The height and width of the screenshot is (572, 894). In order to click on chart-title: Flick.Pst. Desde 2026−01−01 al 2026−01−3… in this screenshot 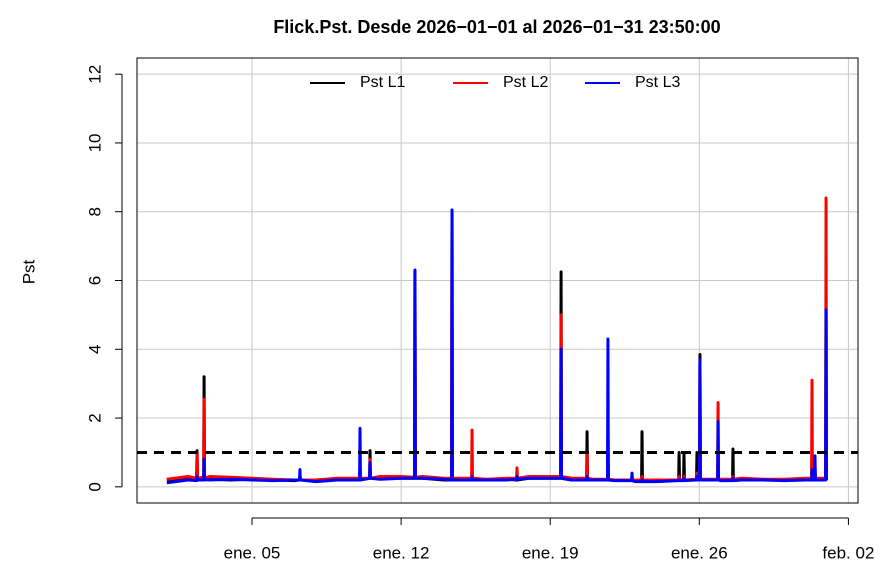, I will do `click(496, 27)`.